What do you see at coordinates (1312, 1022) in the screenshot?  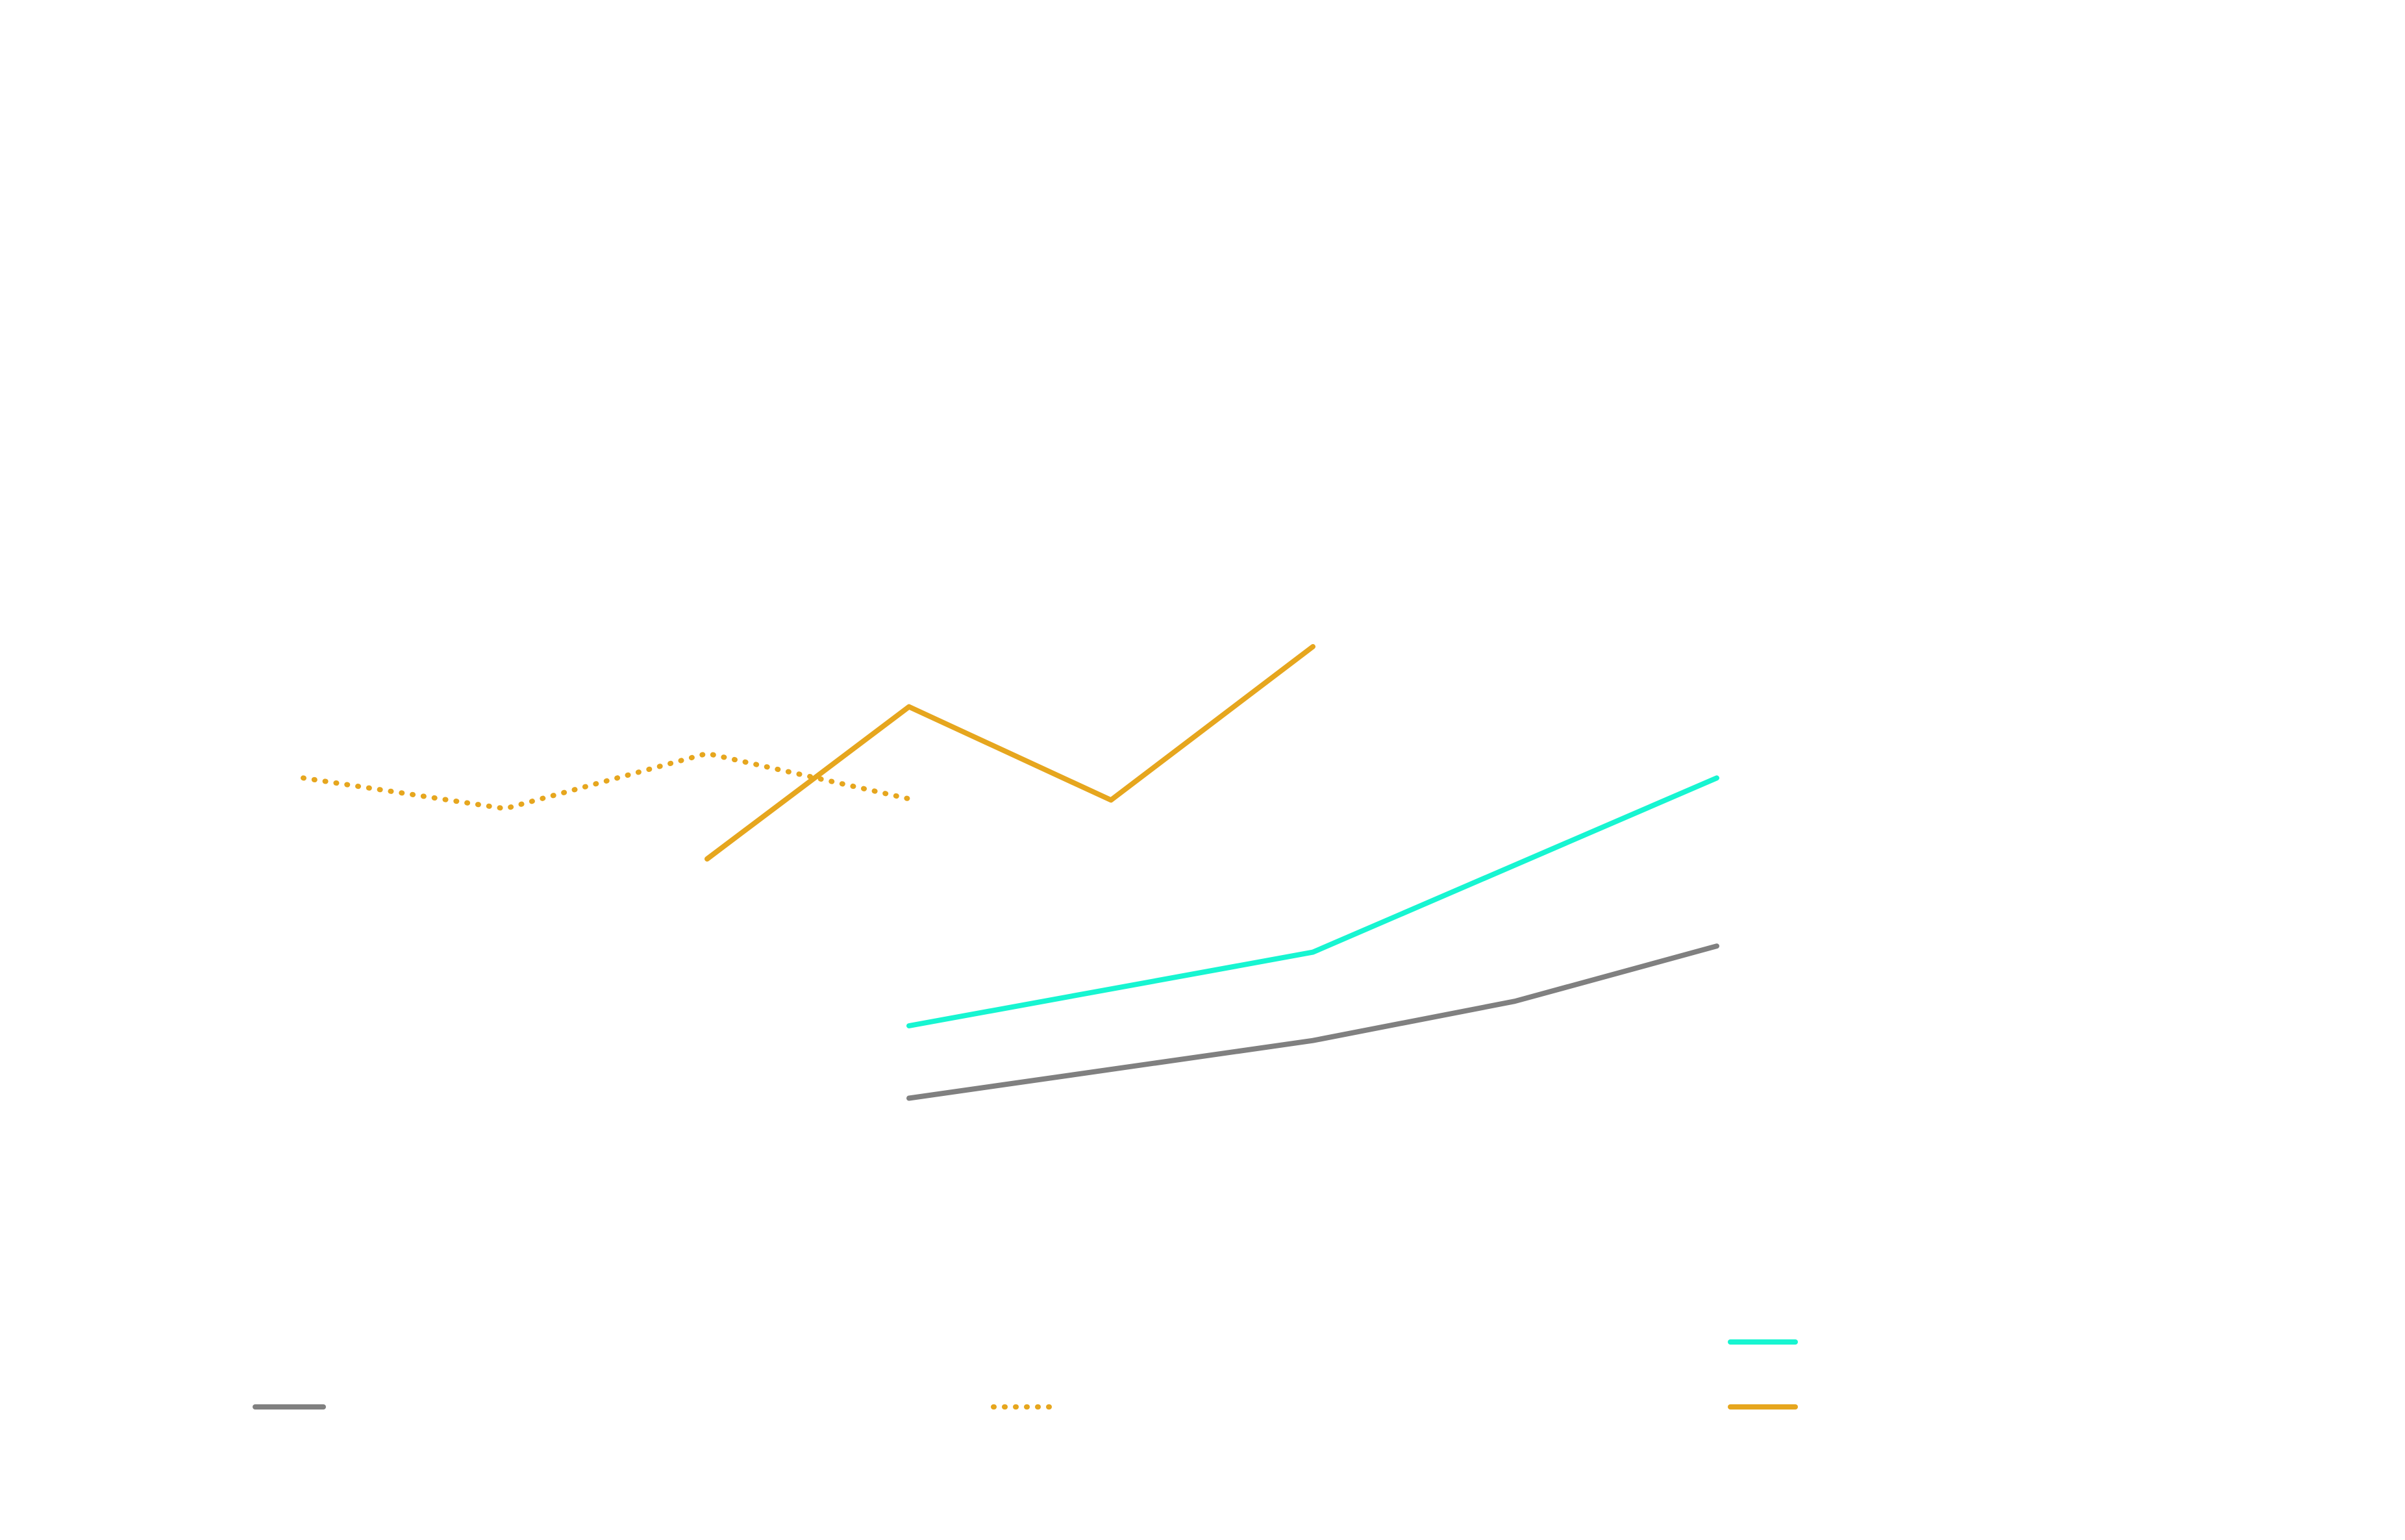 I see `series-line-gray` at bounding box center [1312, 1022].